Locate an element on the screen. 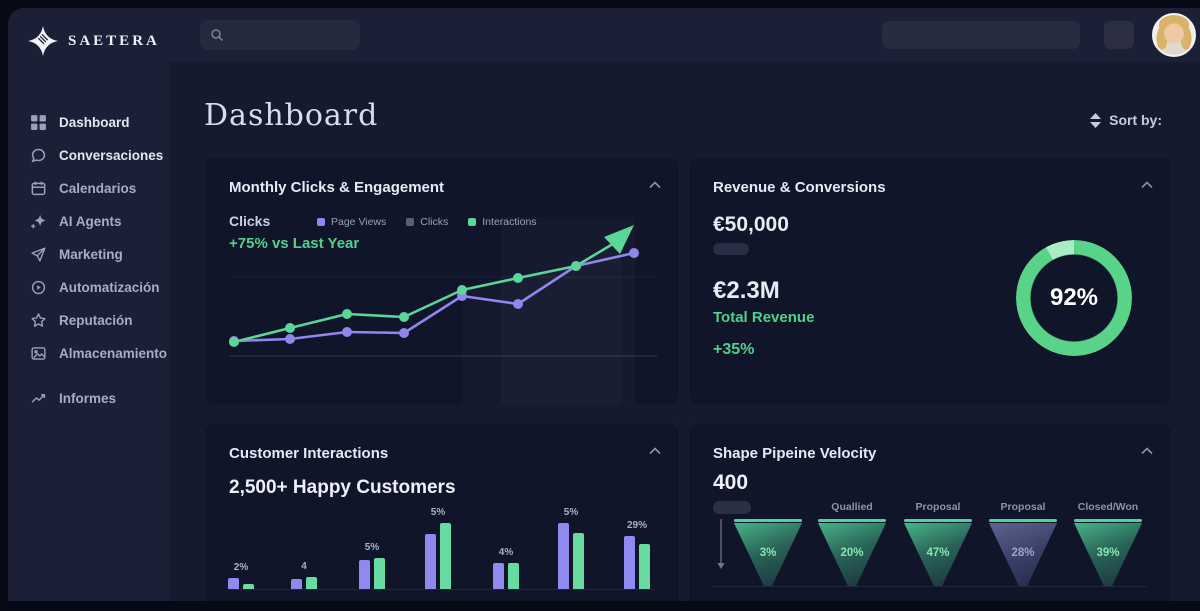 Image resolution: width=1200 pixels, height=611 pixels. topbar-secondary-field is located at coordinates (981, 35).